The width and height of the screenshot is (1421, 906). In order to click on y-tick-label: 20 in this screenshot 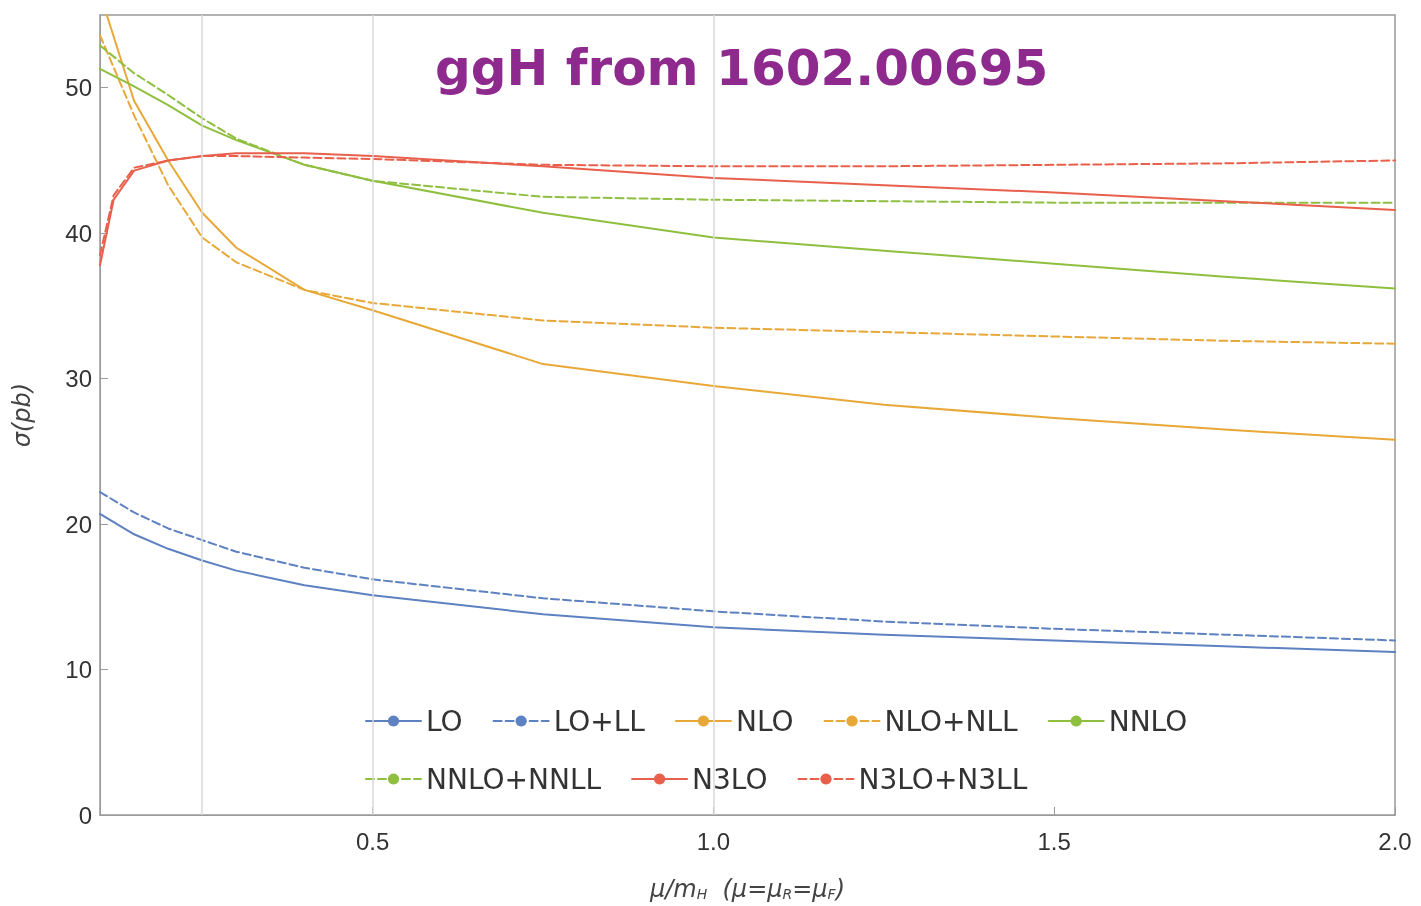, I will do `click(78, 524)`.